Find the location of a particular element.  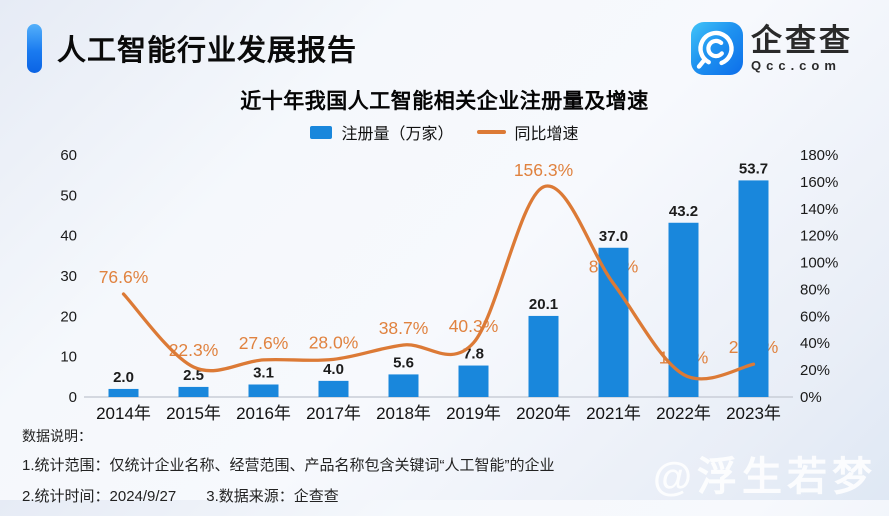

bar-value-label: 3.1 is located at coordinates (263, 372).